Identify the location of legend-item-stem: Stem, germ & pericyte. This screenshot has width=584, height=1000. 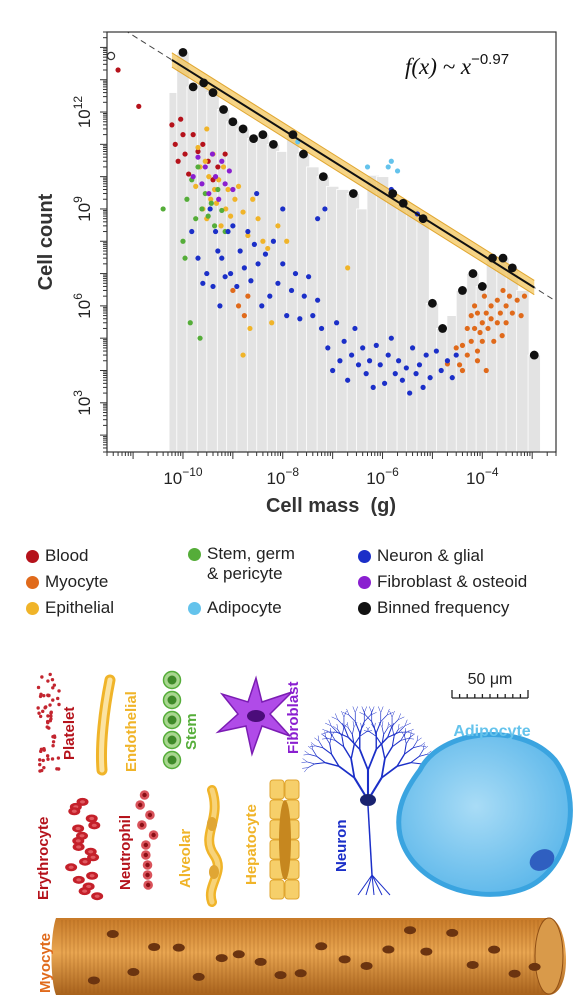
(241, 564).